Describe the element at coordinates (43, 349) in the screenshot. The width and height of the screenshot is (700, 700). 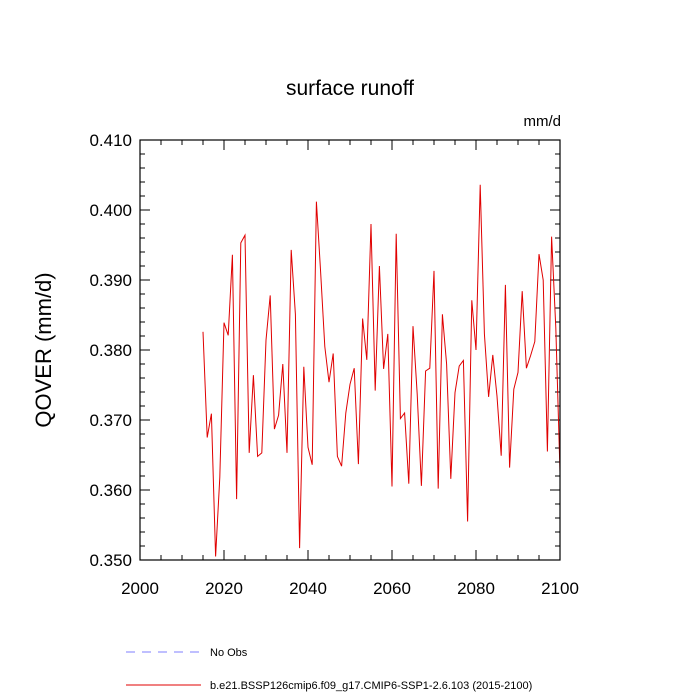
I see `y-axis-label: QOVER (mm/d)` at that location.